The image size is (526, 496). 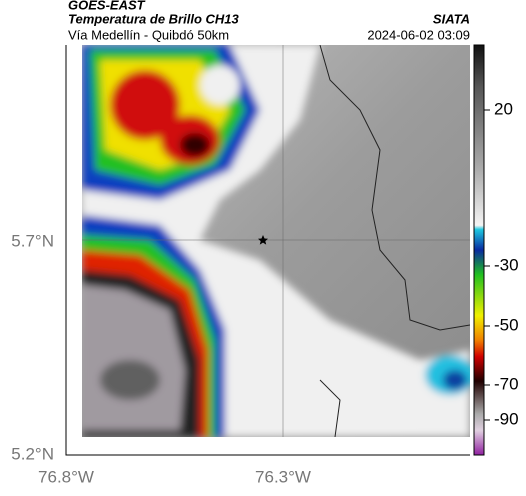 I want to click on colorbar-tick-label: -30, so click(x=506, y=264).